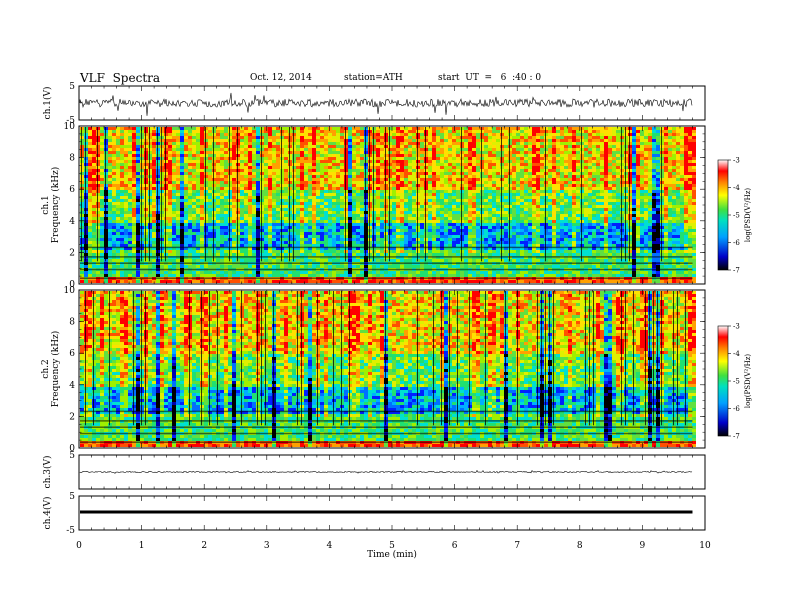 The height and width of the screenshot is (612, 792). Describe the element at coordinates (736, 271) in the screenshot. I see `colorbar1-tick-4: -7` at that location.